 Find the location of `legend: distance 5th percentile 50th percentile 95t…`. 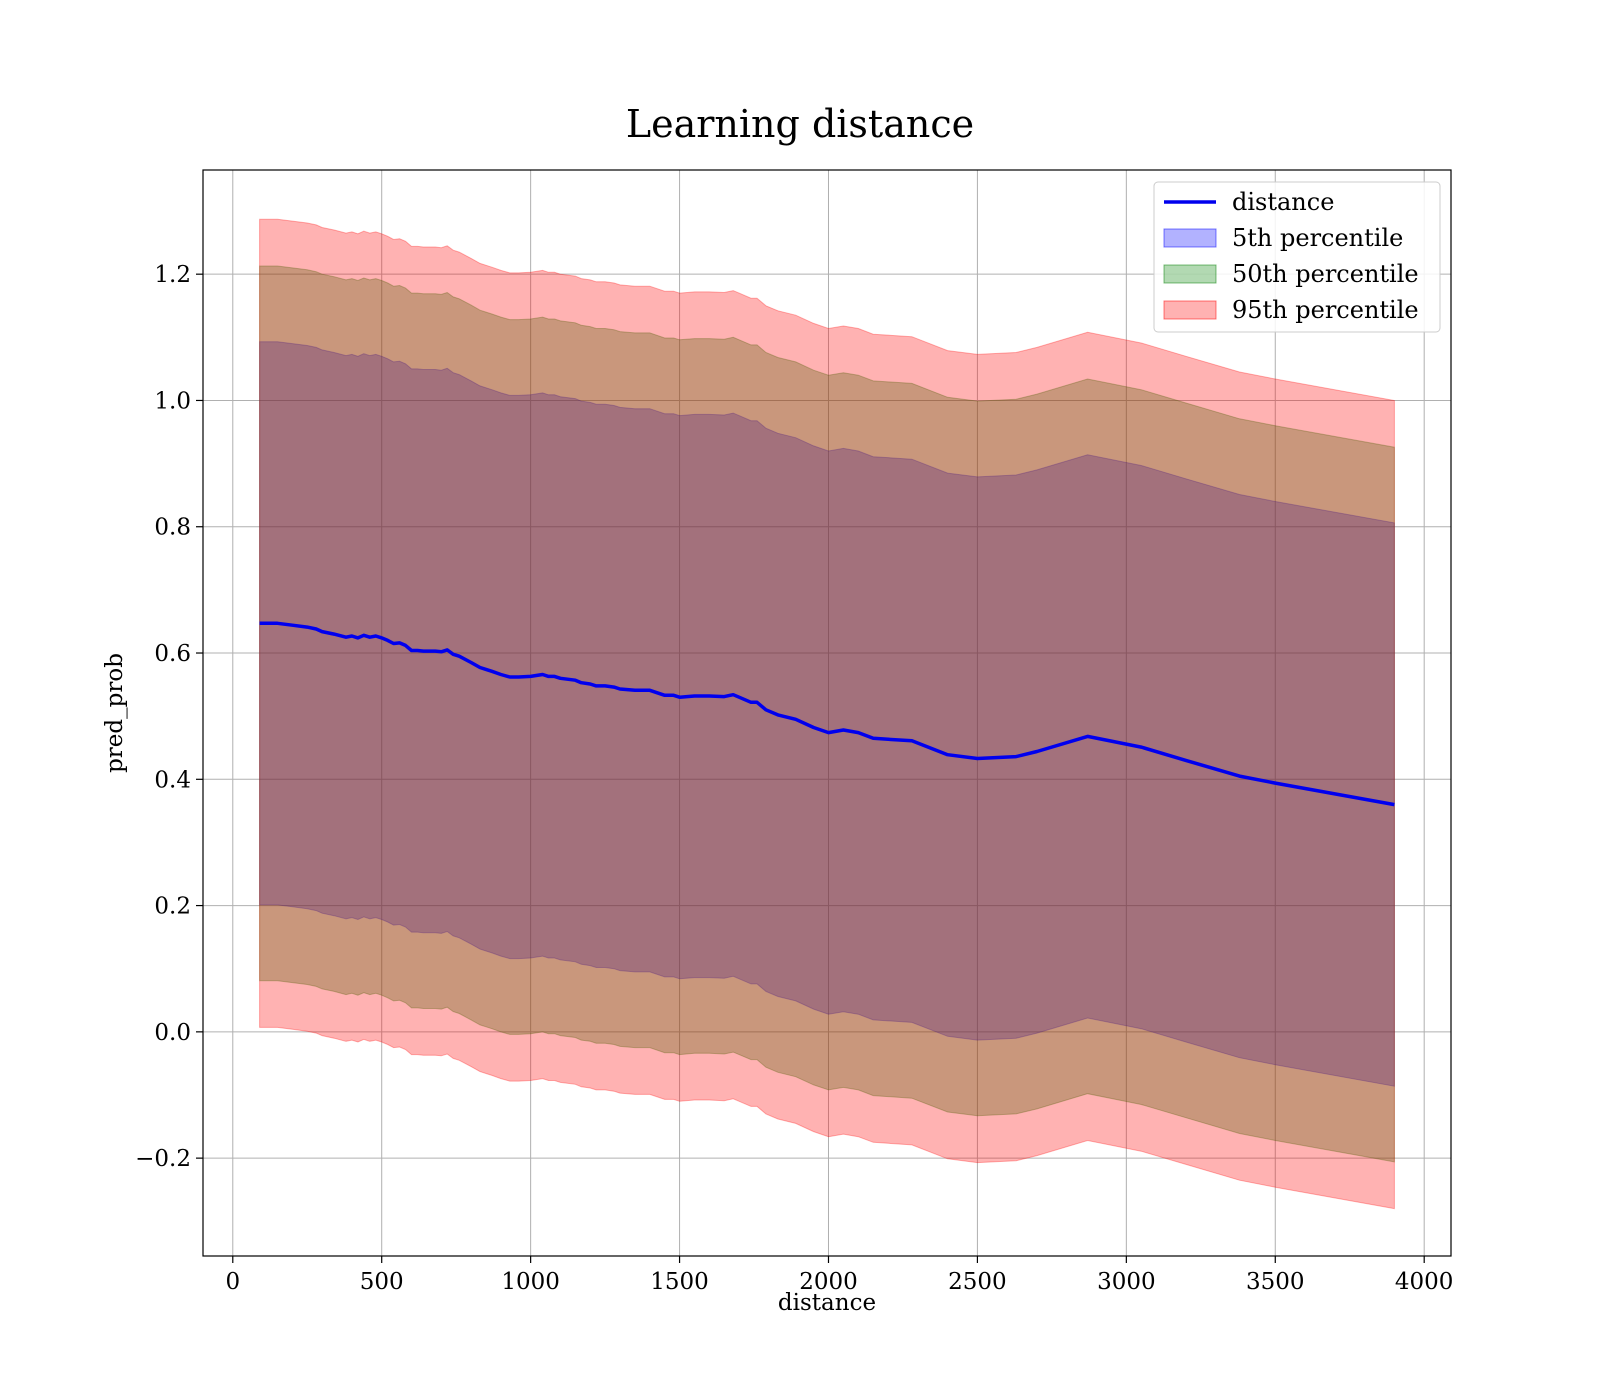

legend: distance 5th percentile 50th percentile 95t… is located at coordinates (1297, 257).